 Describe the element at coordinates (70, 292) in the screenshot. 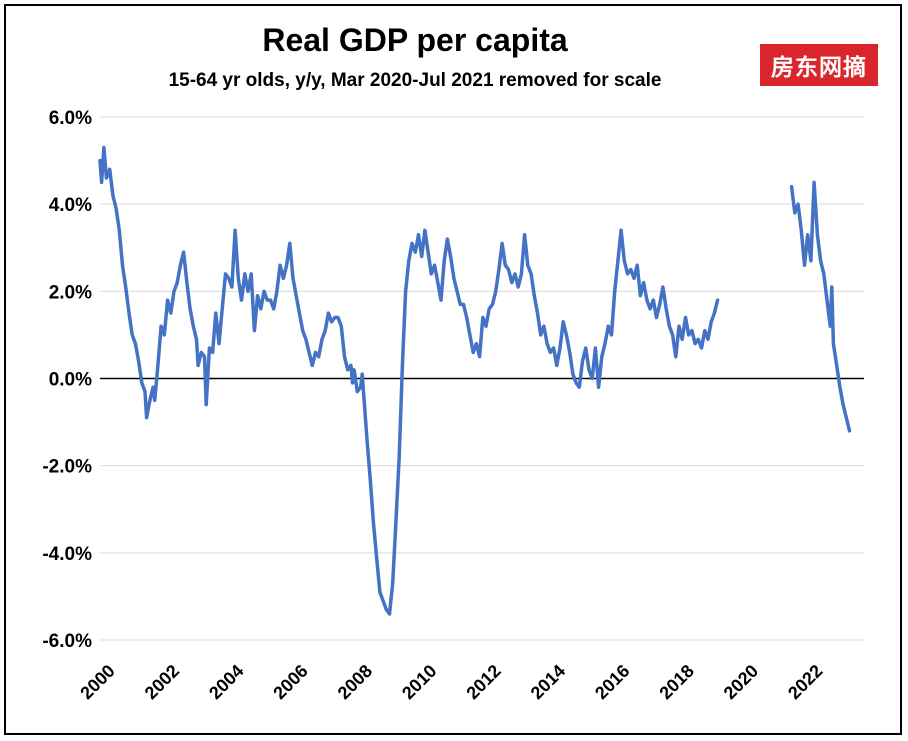

I see `y-tick-label: 2.0%` at that location.